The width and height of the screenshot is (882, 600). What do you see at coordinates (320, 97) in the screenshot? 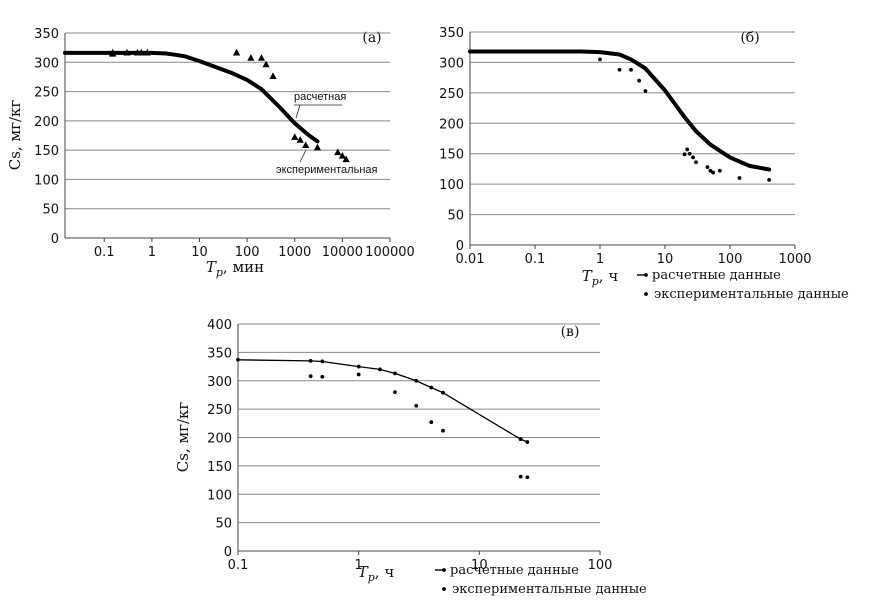
I see `annotation-calculated: расчетная` at bounding box center [320, 97].